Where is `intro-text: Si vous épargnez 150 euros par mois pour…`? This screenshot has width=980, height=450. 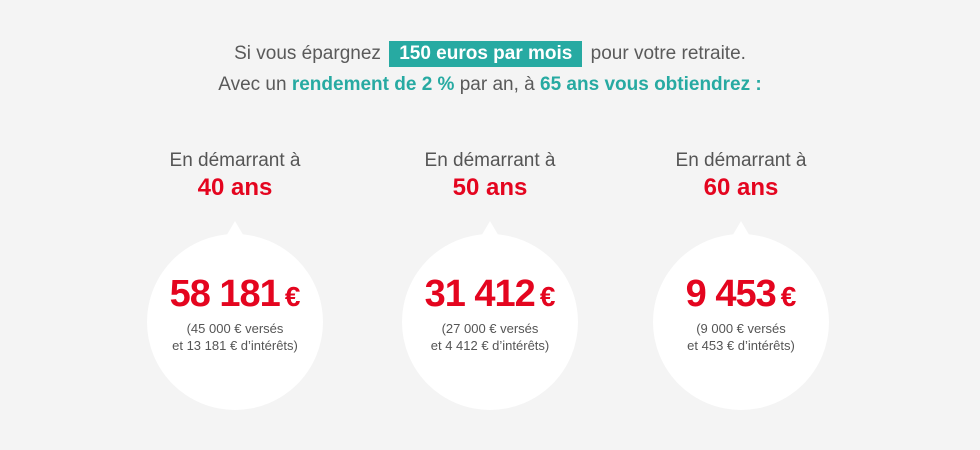 intro-text: Si vous épargnez 150 euros par mois pour… is located at coordinates (490, 69).